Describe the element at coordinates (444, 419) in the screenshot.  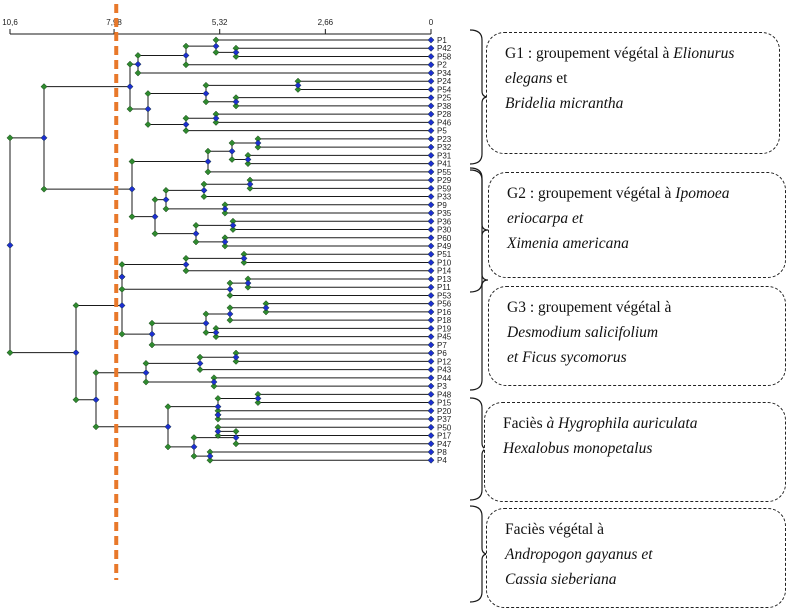
I see `leaf-label: P37` at that location.